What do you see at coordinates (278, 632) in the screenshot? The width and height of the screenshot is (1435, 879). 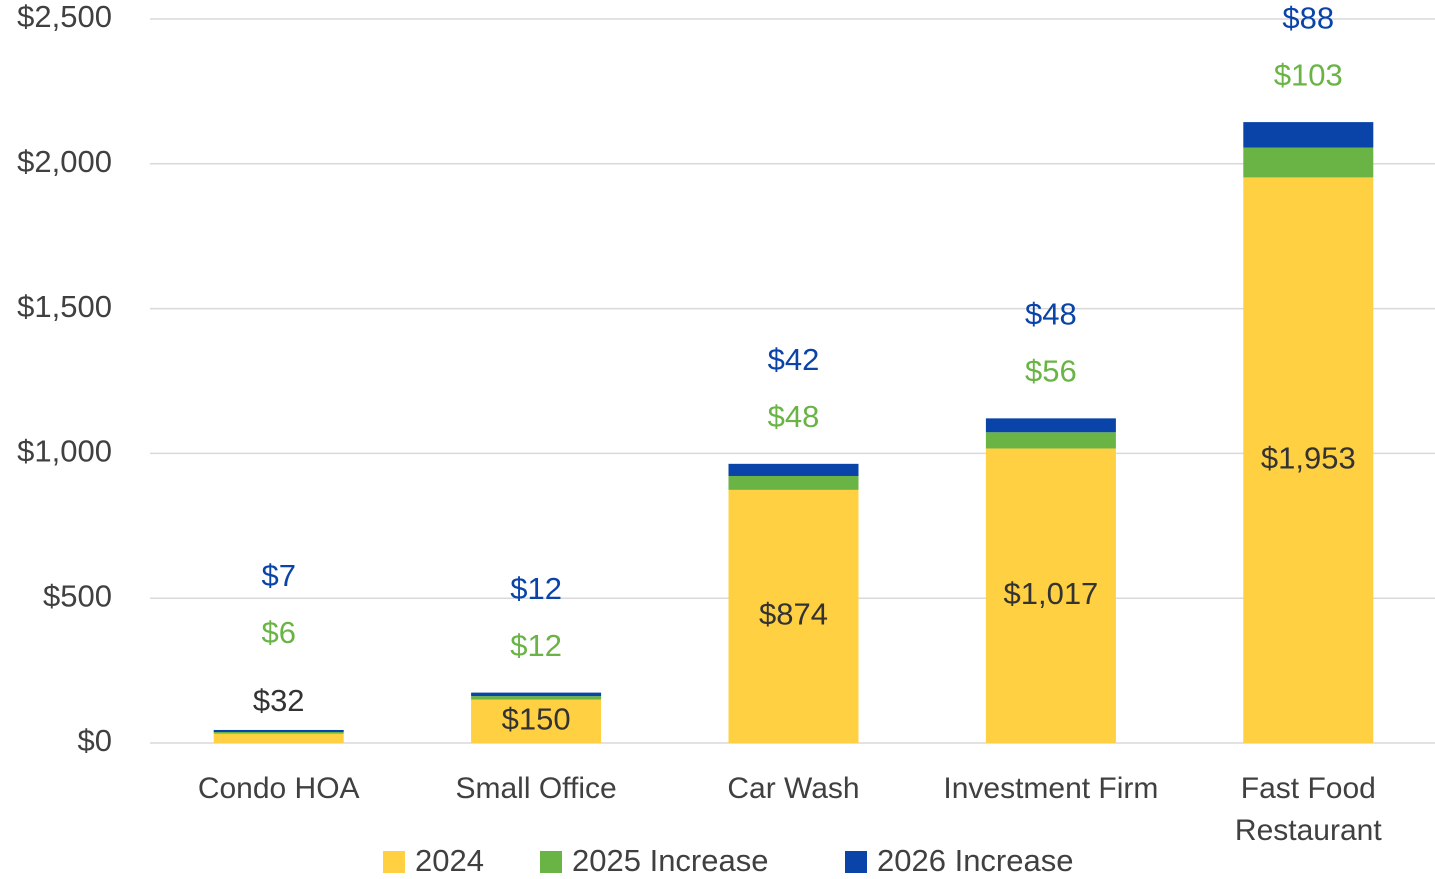 I see `data-label: $6` at bounding box center [278, 632].